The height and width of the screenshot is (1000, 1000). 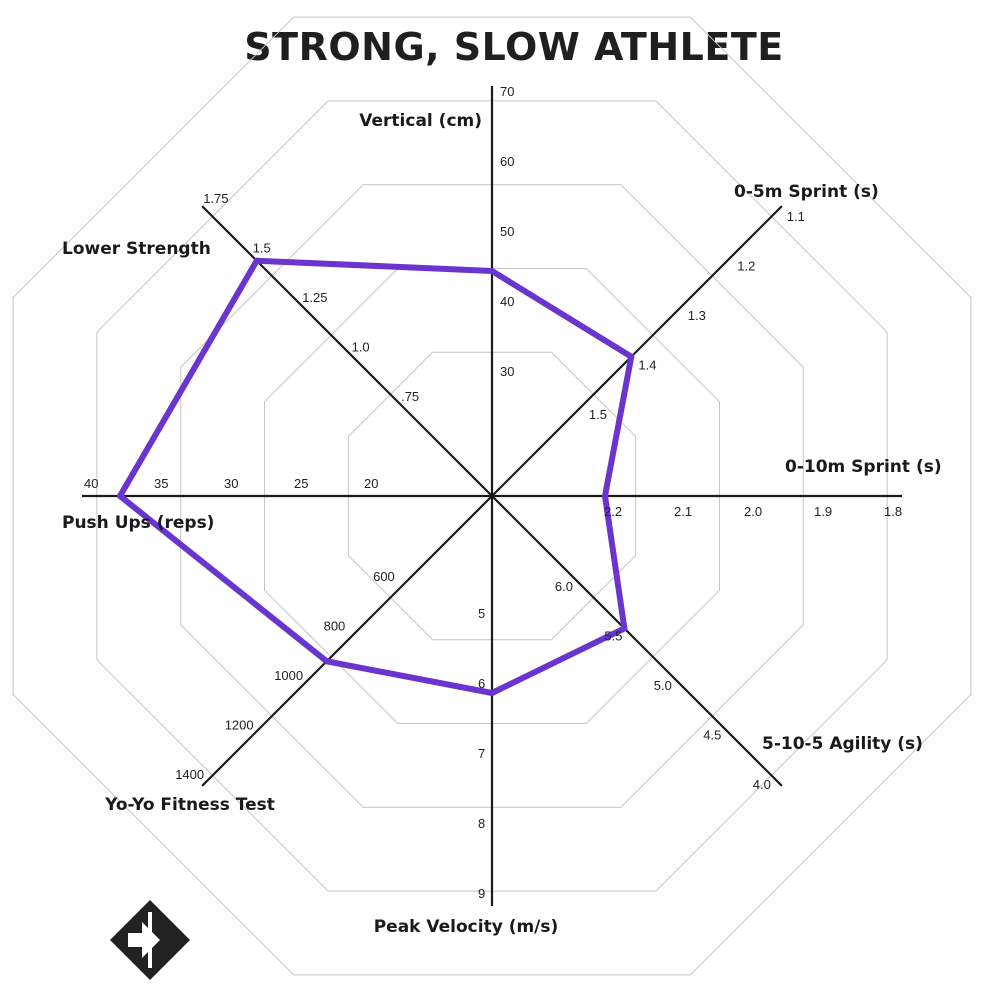 I want to click on tick-label: 1.25, so click(x=314, y=297).